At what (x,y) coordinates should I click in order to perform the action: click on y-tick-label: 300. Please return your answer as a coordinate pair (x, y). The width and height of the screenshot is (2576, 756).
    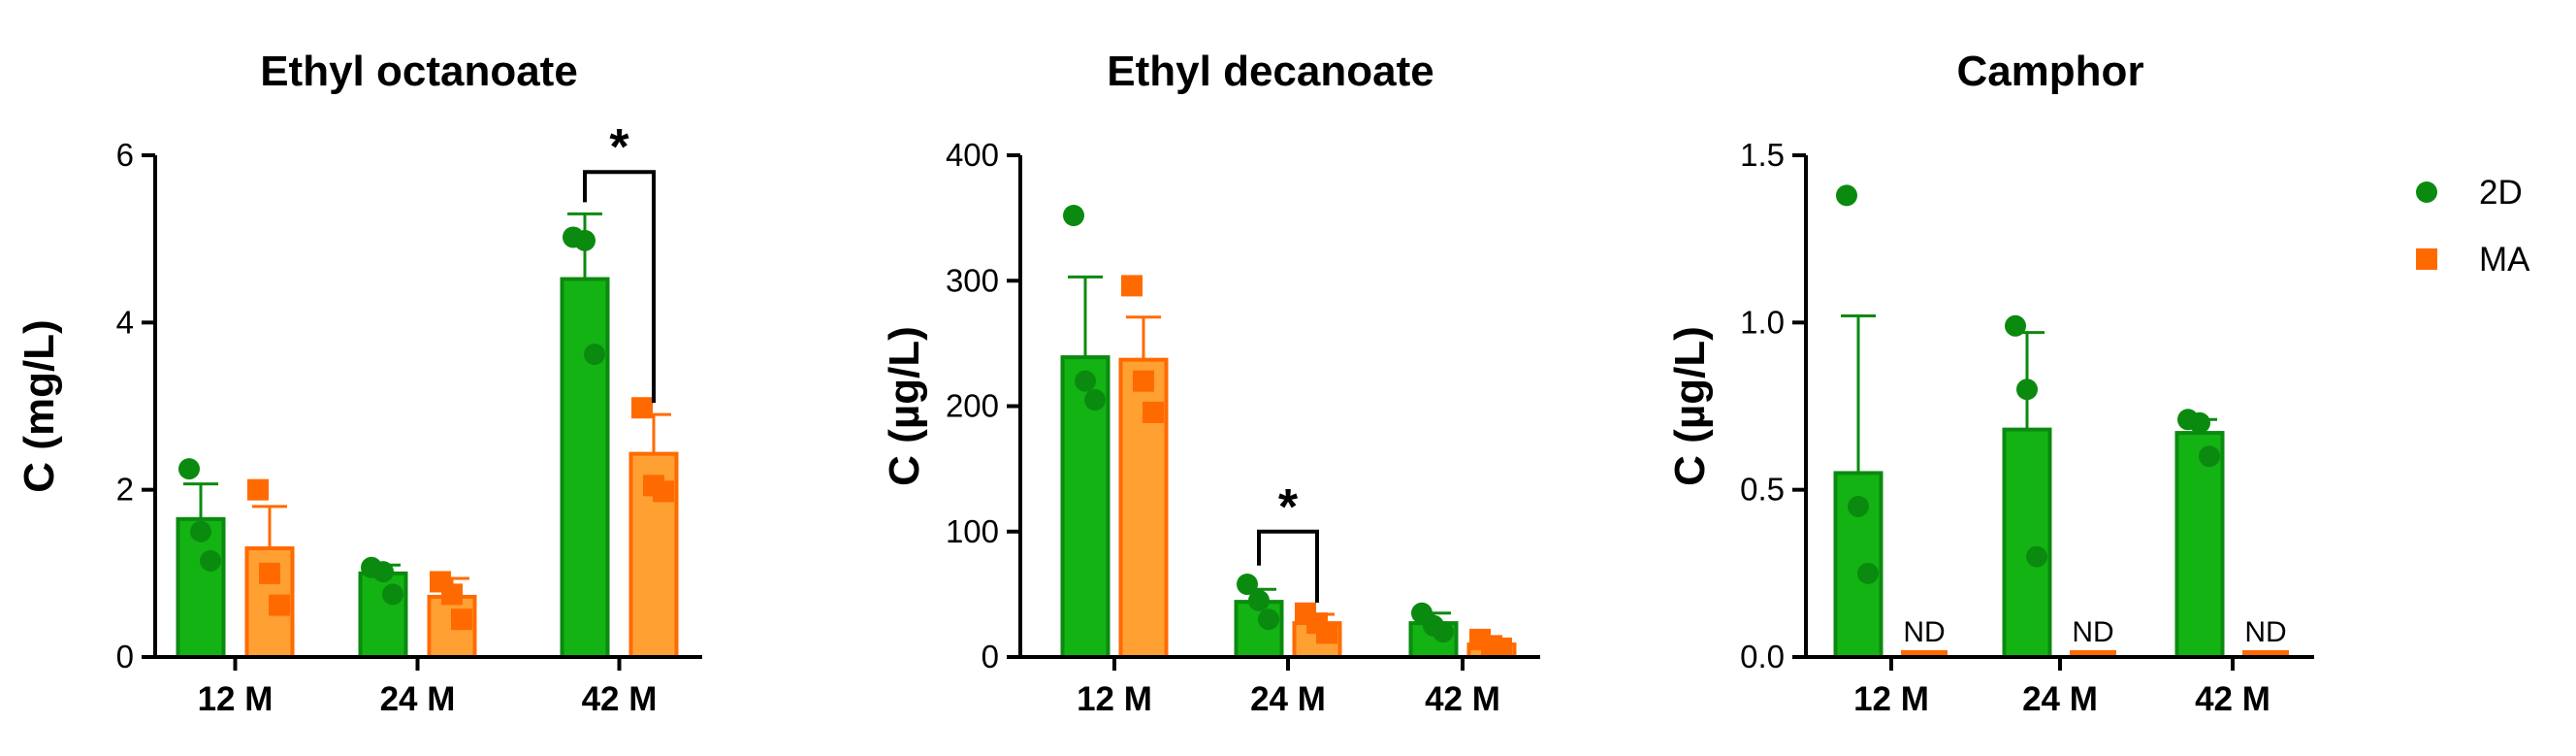
    Looking at the image, I should click on (972, 280).